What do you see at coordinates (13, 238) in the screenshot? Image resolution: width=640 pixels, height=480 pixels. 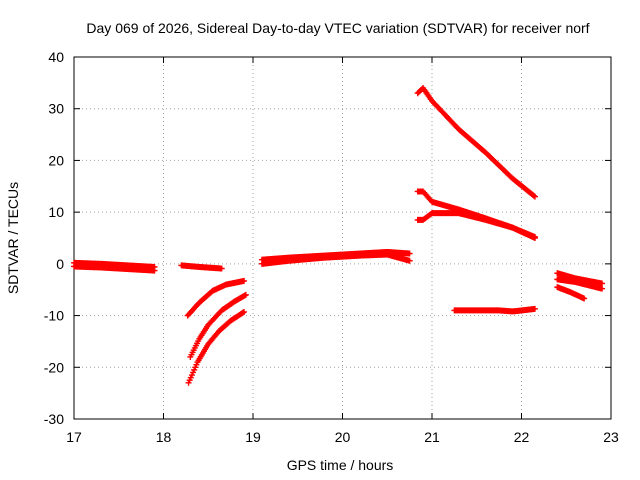 I see `y-axis-label: SDTVAR / TECUs` at bounding box center [13, 238].